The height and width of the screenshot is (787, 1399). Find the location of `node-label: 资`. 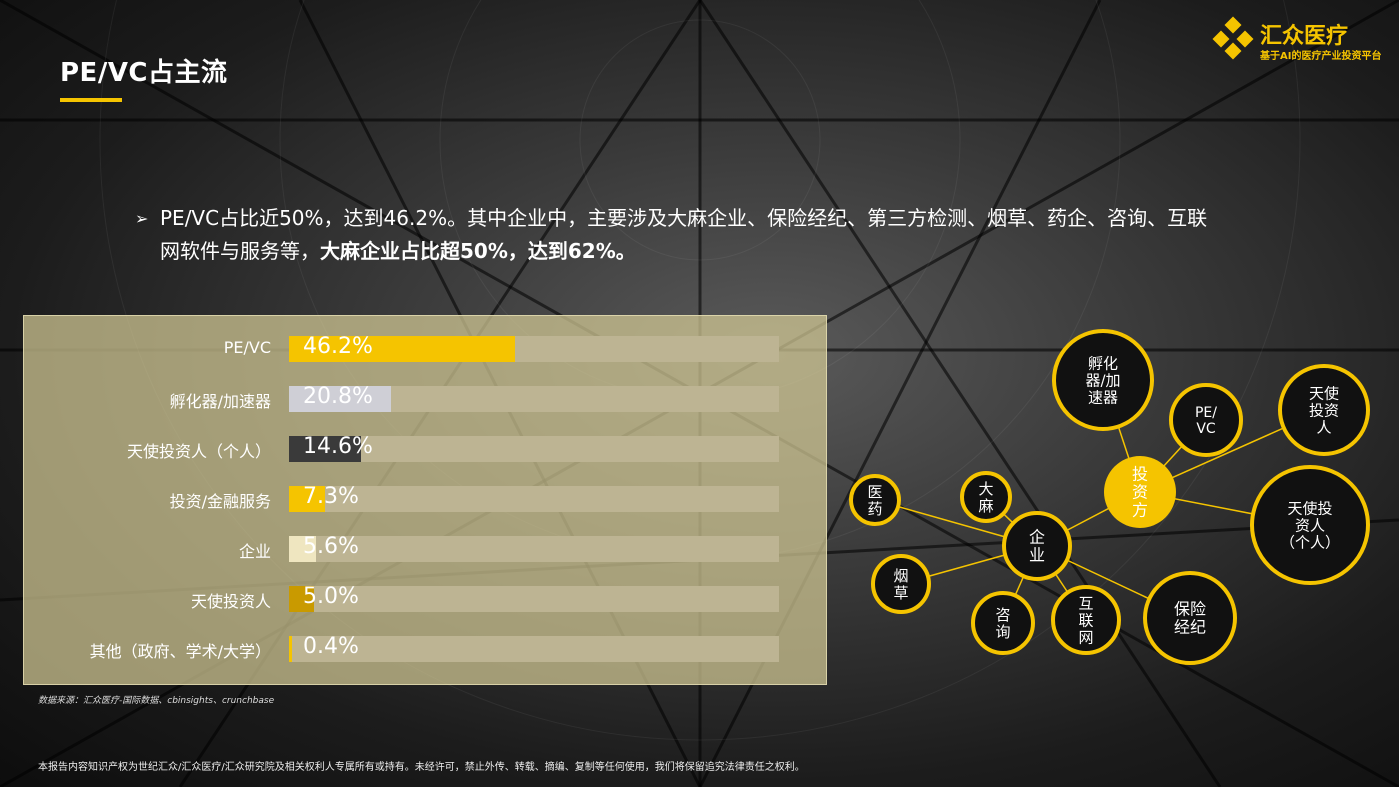

node-label: 资 is located at coordinates (1140, 492).